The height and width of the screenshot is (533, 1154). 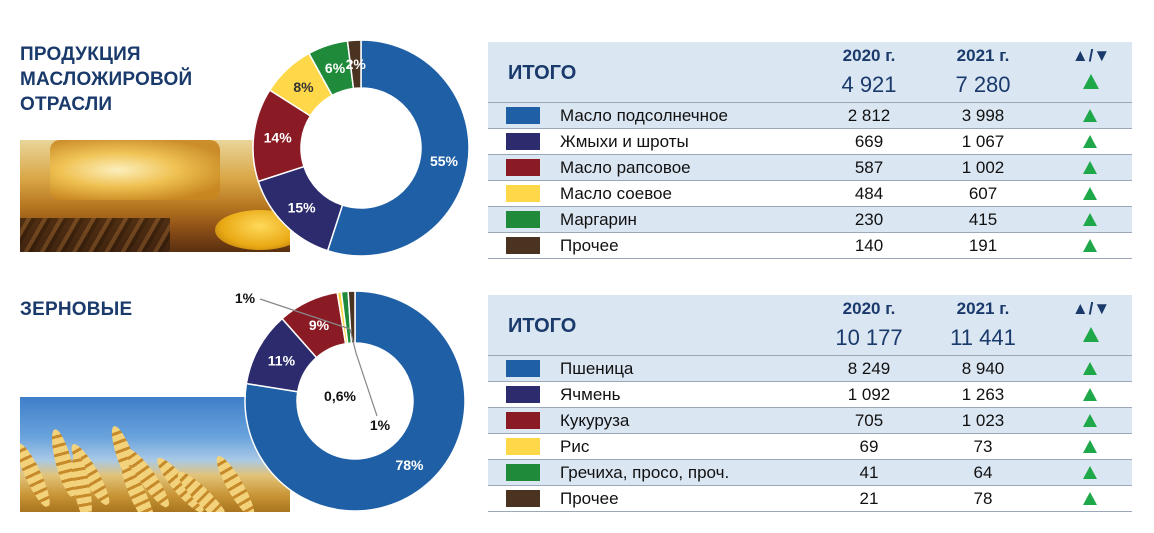 I want to click on value-2021: 73, so click(x=983, y=446).